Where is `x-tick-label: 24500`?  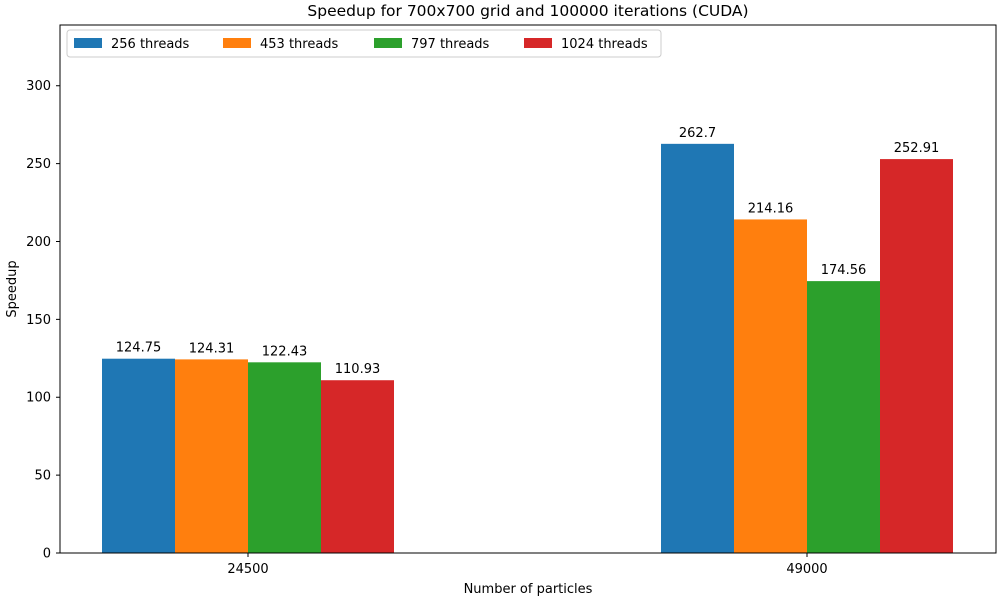 x-tick-label: 24500 is located at coordinates (247, 569).